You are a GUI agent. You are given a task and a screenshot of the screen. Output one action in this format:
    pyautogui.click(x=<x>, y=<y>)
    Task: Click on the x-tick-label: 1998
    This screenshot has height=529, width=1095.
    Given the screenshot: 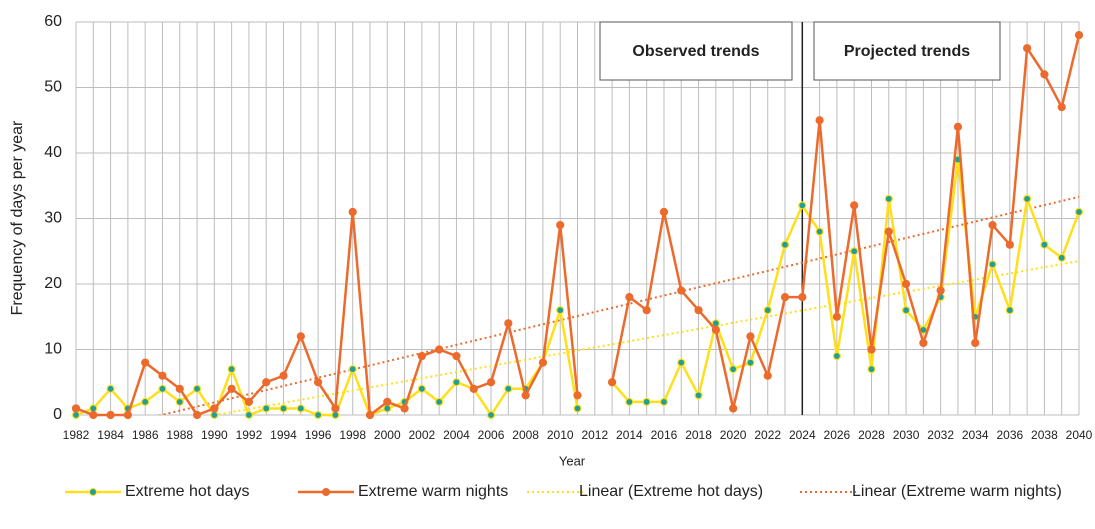 What is the action you would take?
    pyautogui.click(x=352, y=435)
    